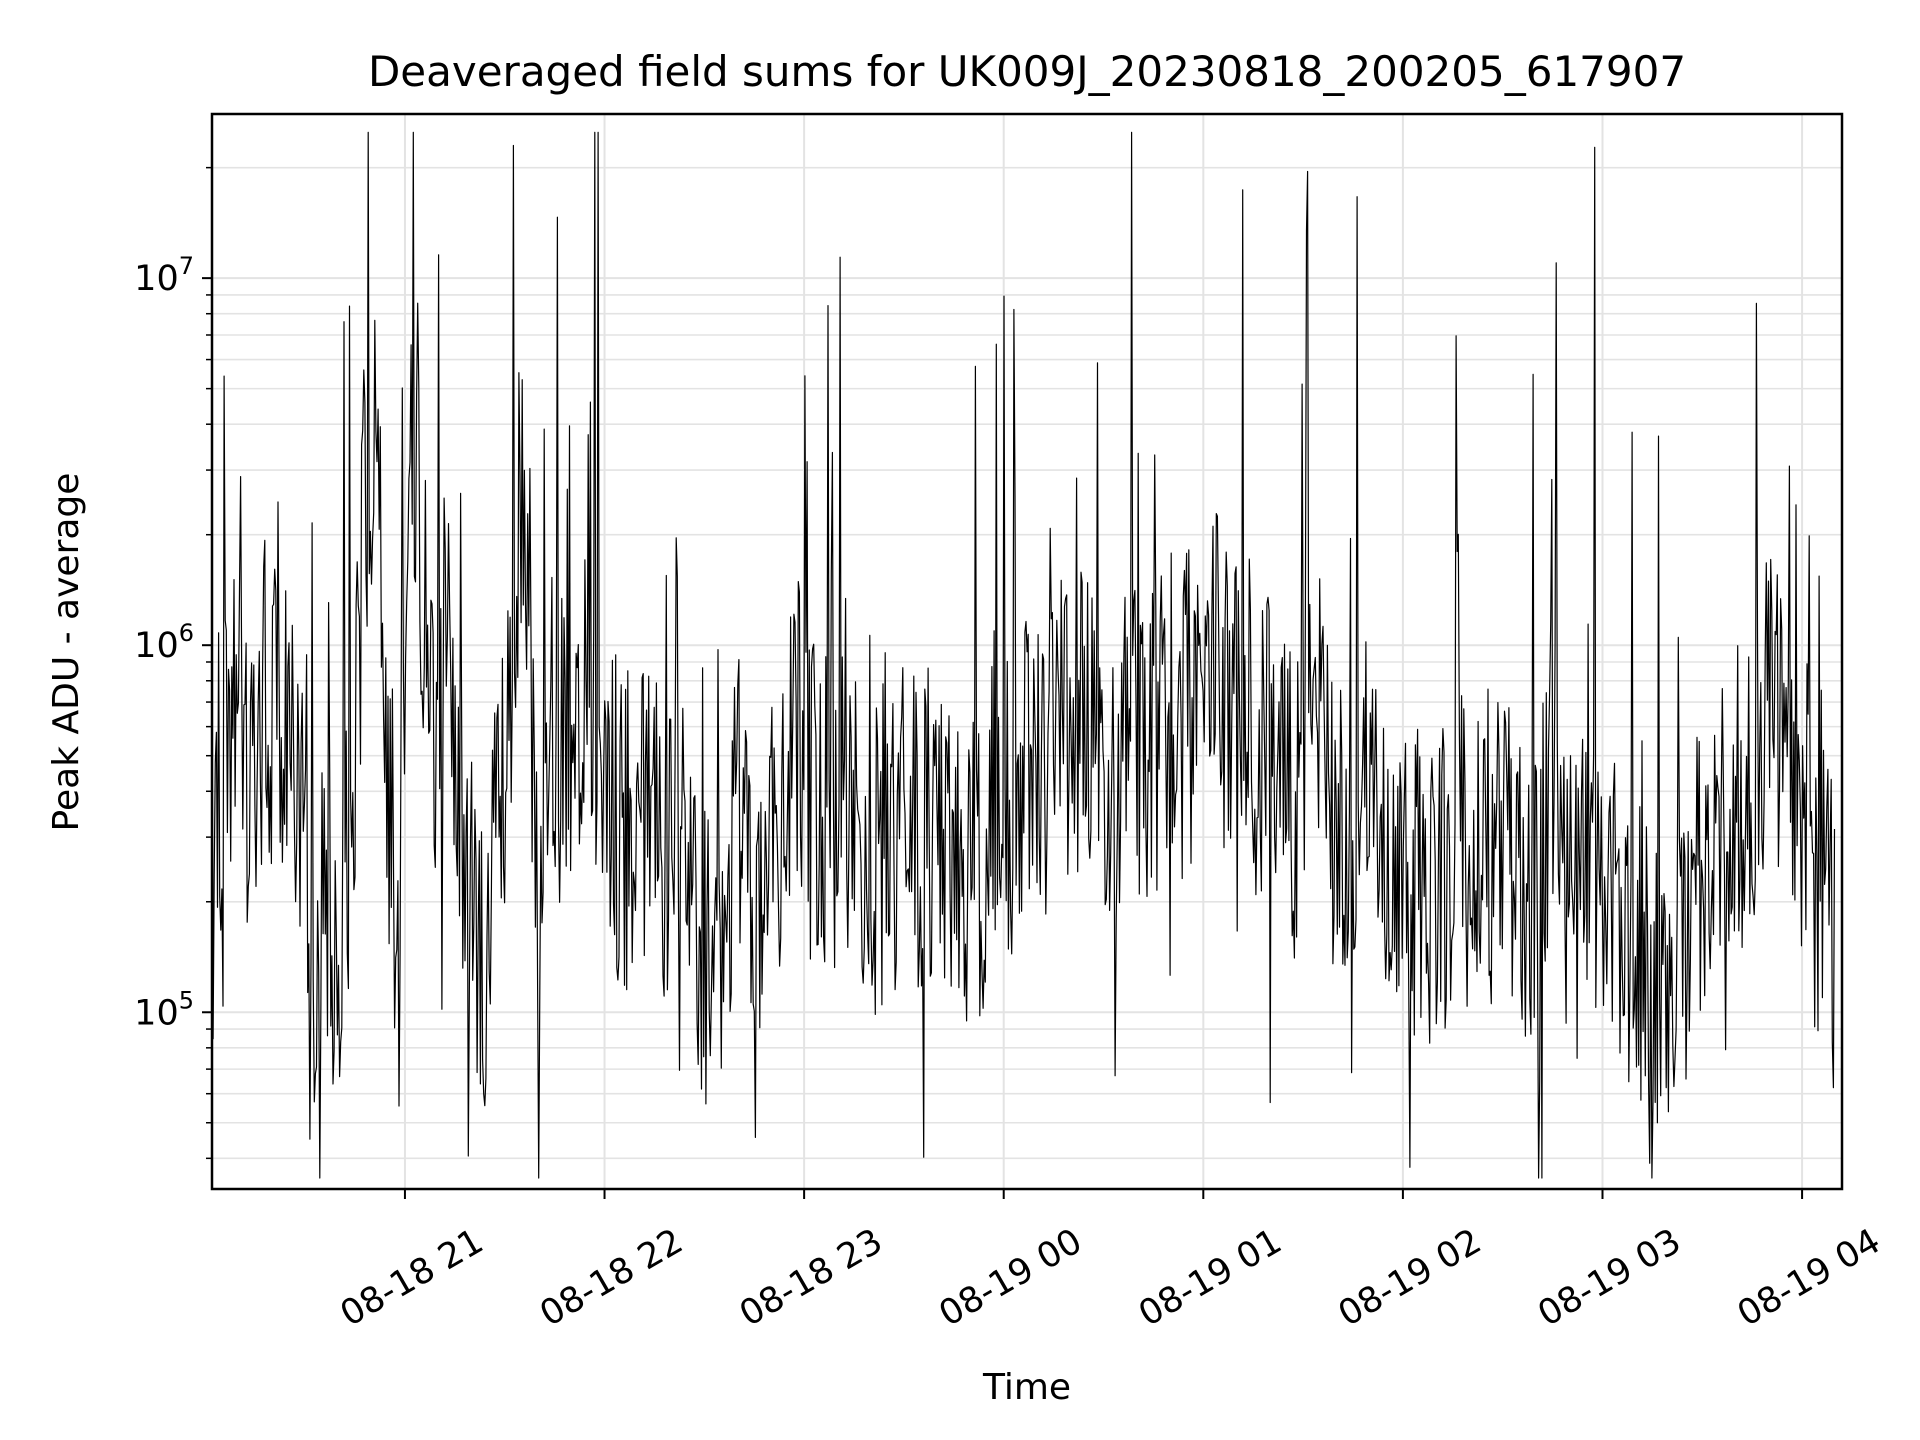 The image size is (1920, 1440). Describe the element at coordinates (611, 1277) in the screenshot. I see `x-tick-label: 08-18 22` at that location.